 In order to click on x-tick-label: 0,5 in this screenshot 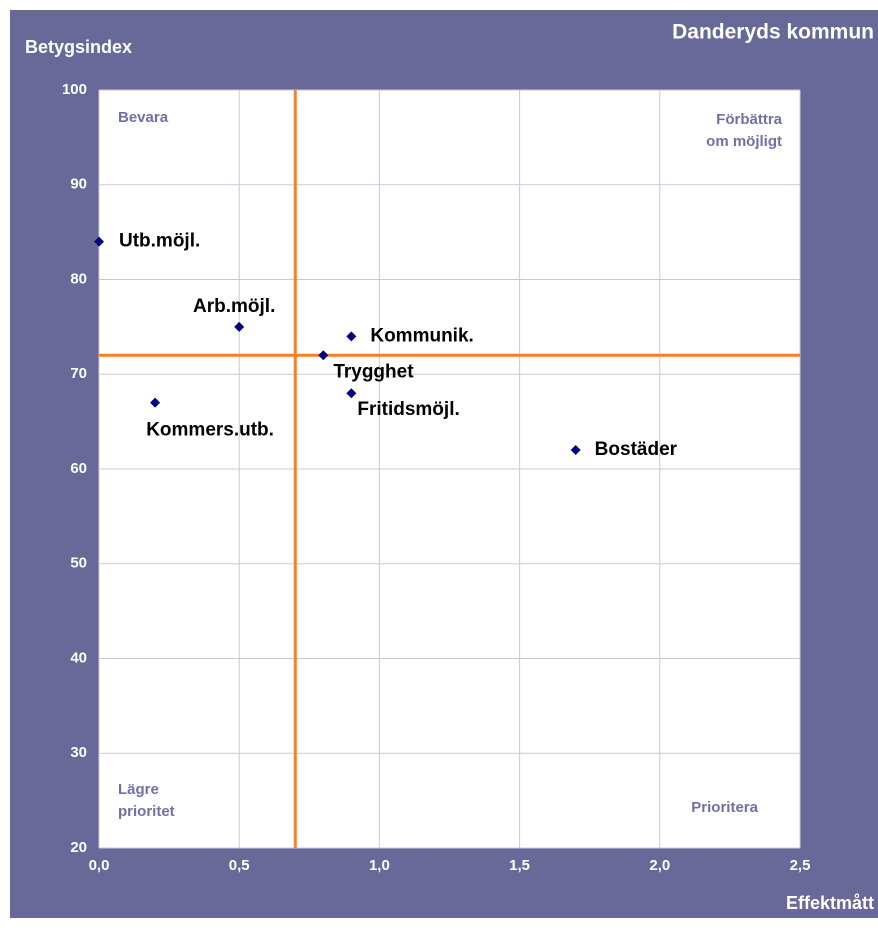, I will do `click(239, 865)`.